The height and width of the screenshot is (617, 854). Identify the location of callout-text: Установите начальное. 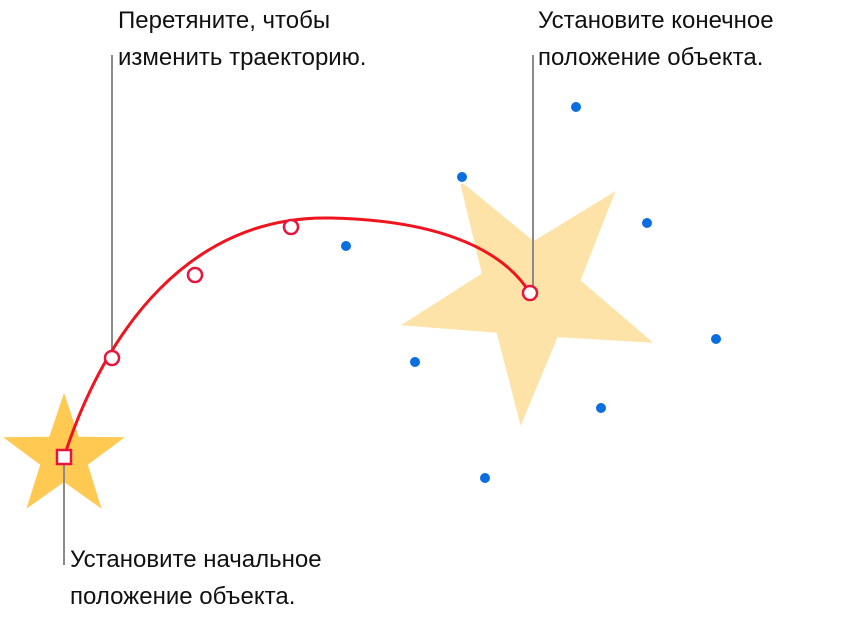
(196, 559).